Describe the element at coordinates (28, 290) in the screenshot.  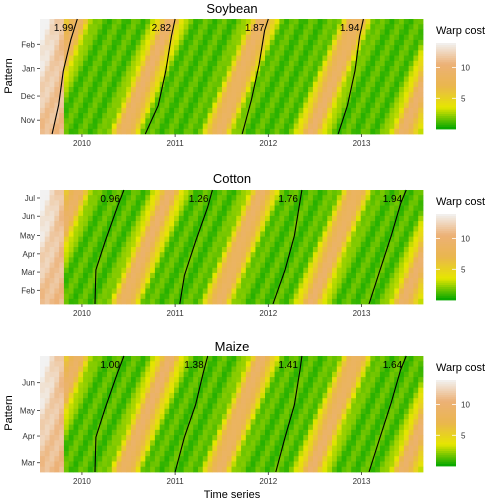
I see `y-tick-label: Feb` at that location.